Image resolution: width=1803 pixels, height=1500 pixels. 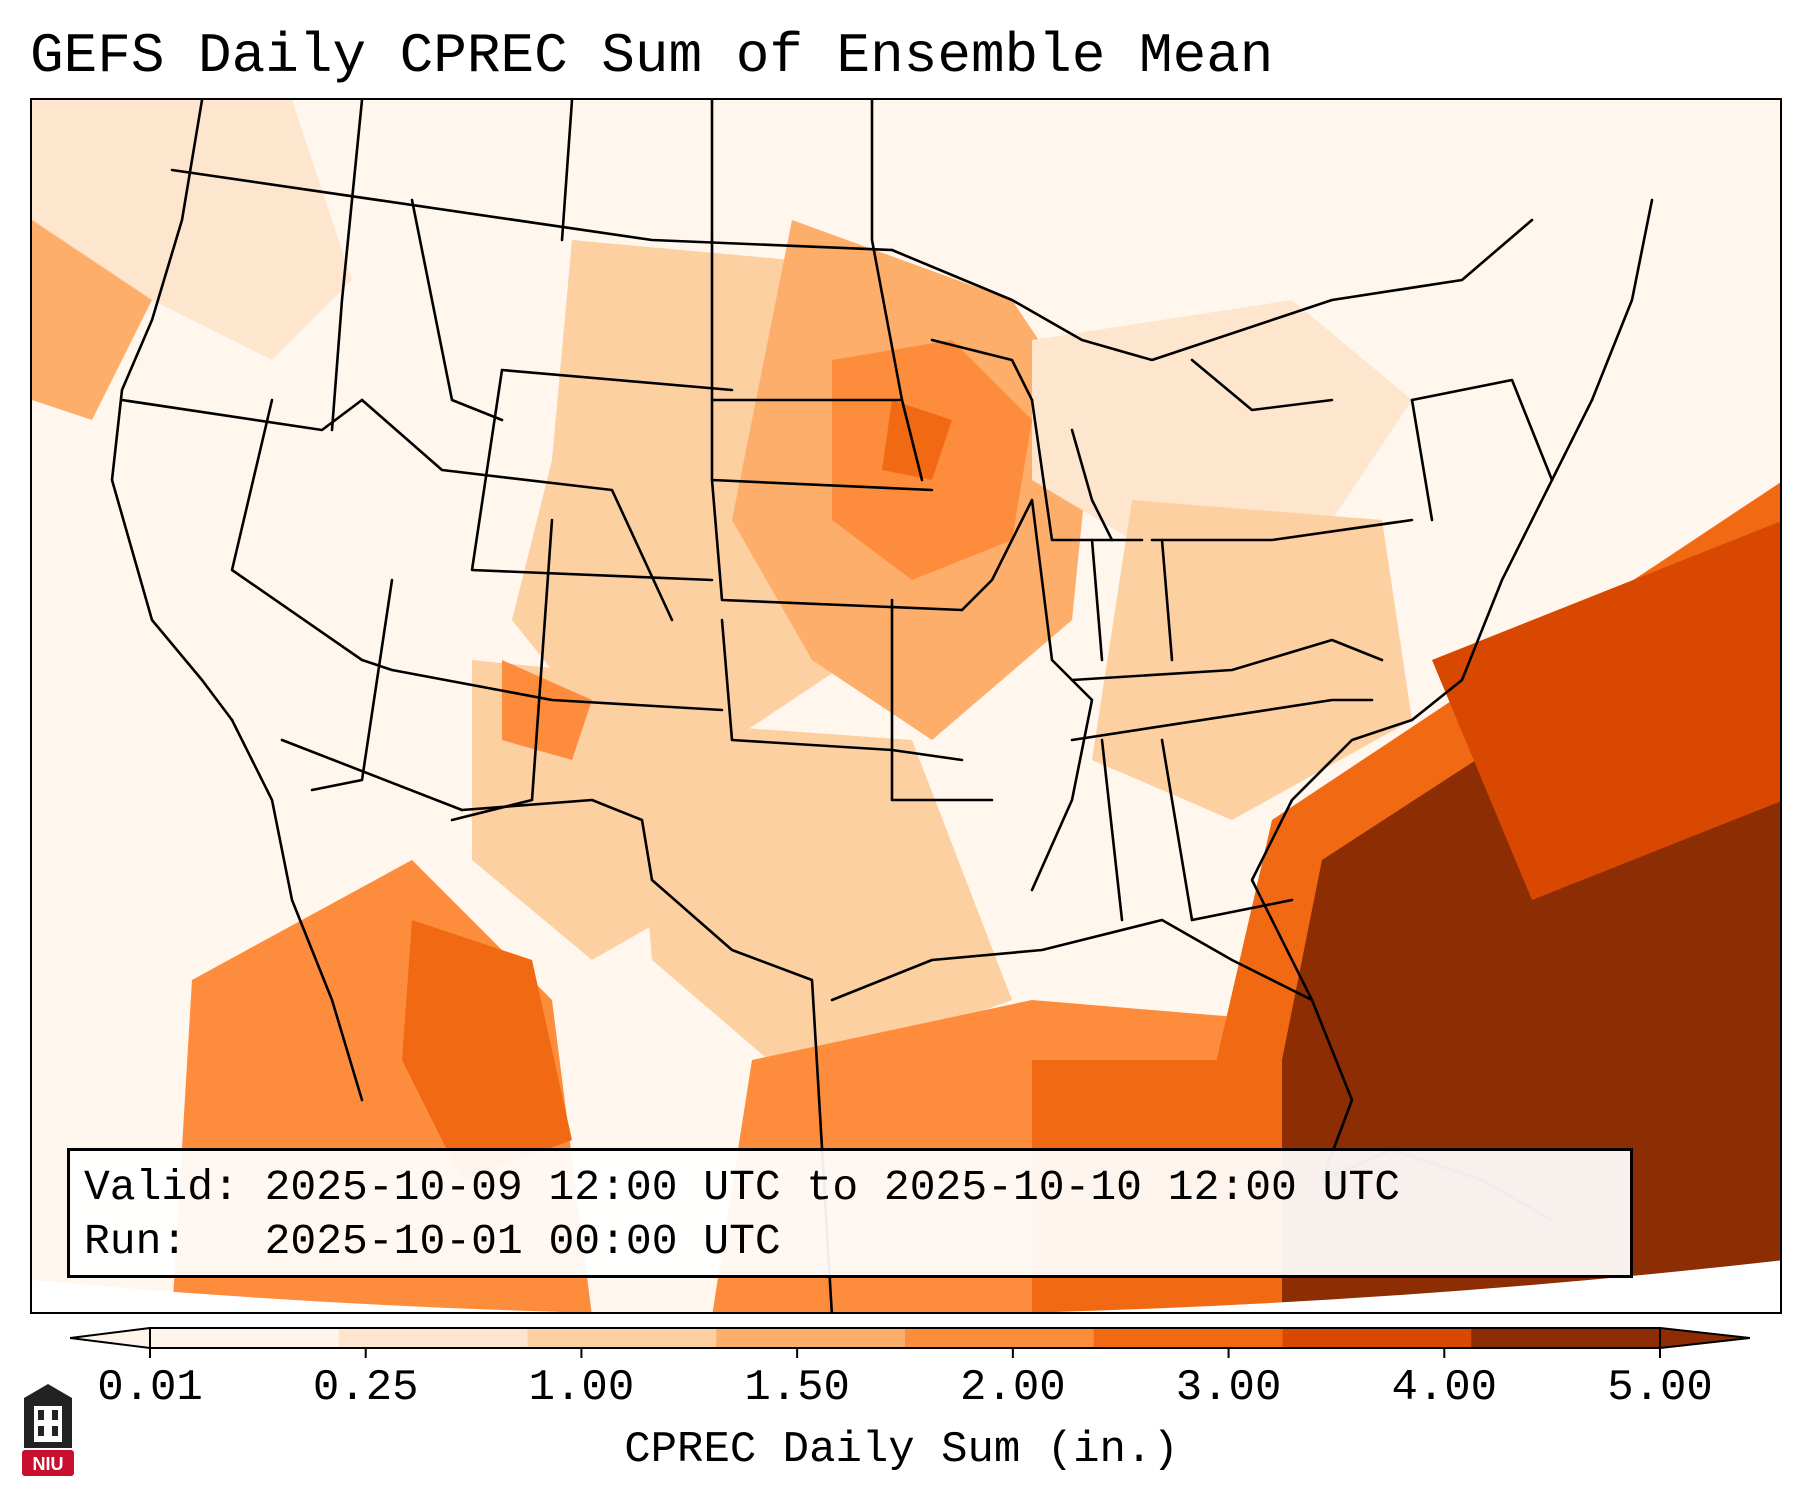 I want to click on idaho-montana, so click(x=457, y=310).